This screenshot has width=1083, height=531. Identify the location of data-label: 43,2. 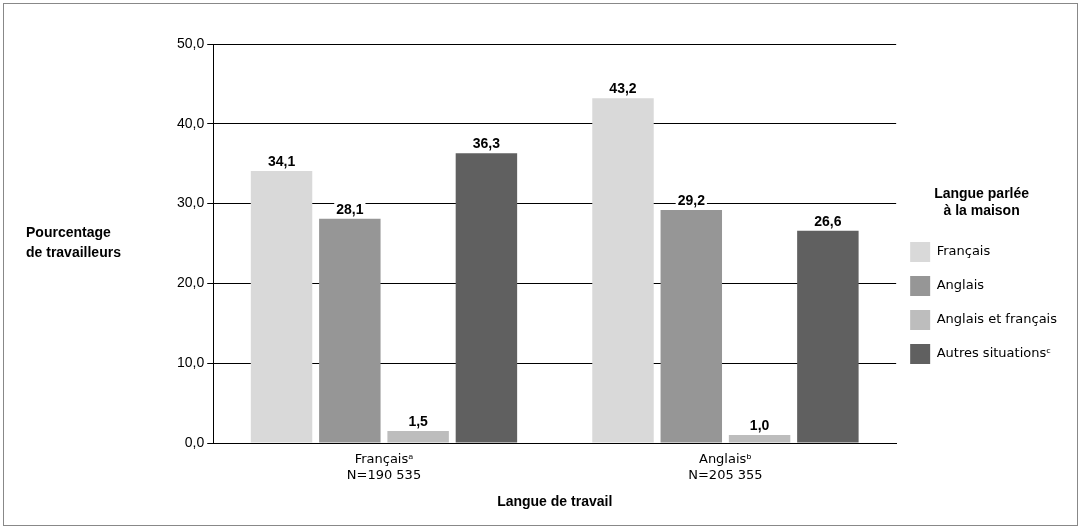
(623, 88).